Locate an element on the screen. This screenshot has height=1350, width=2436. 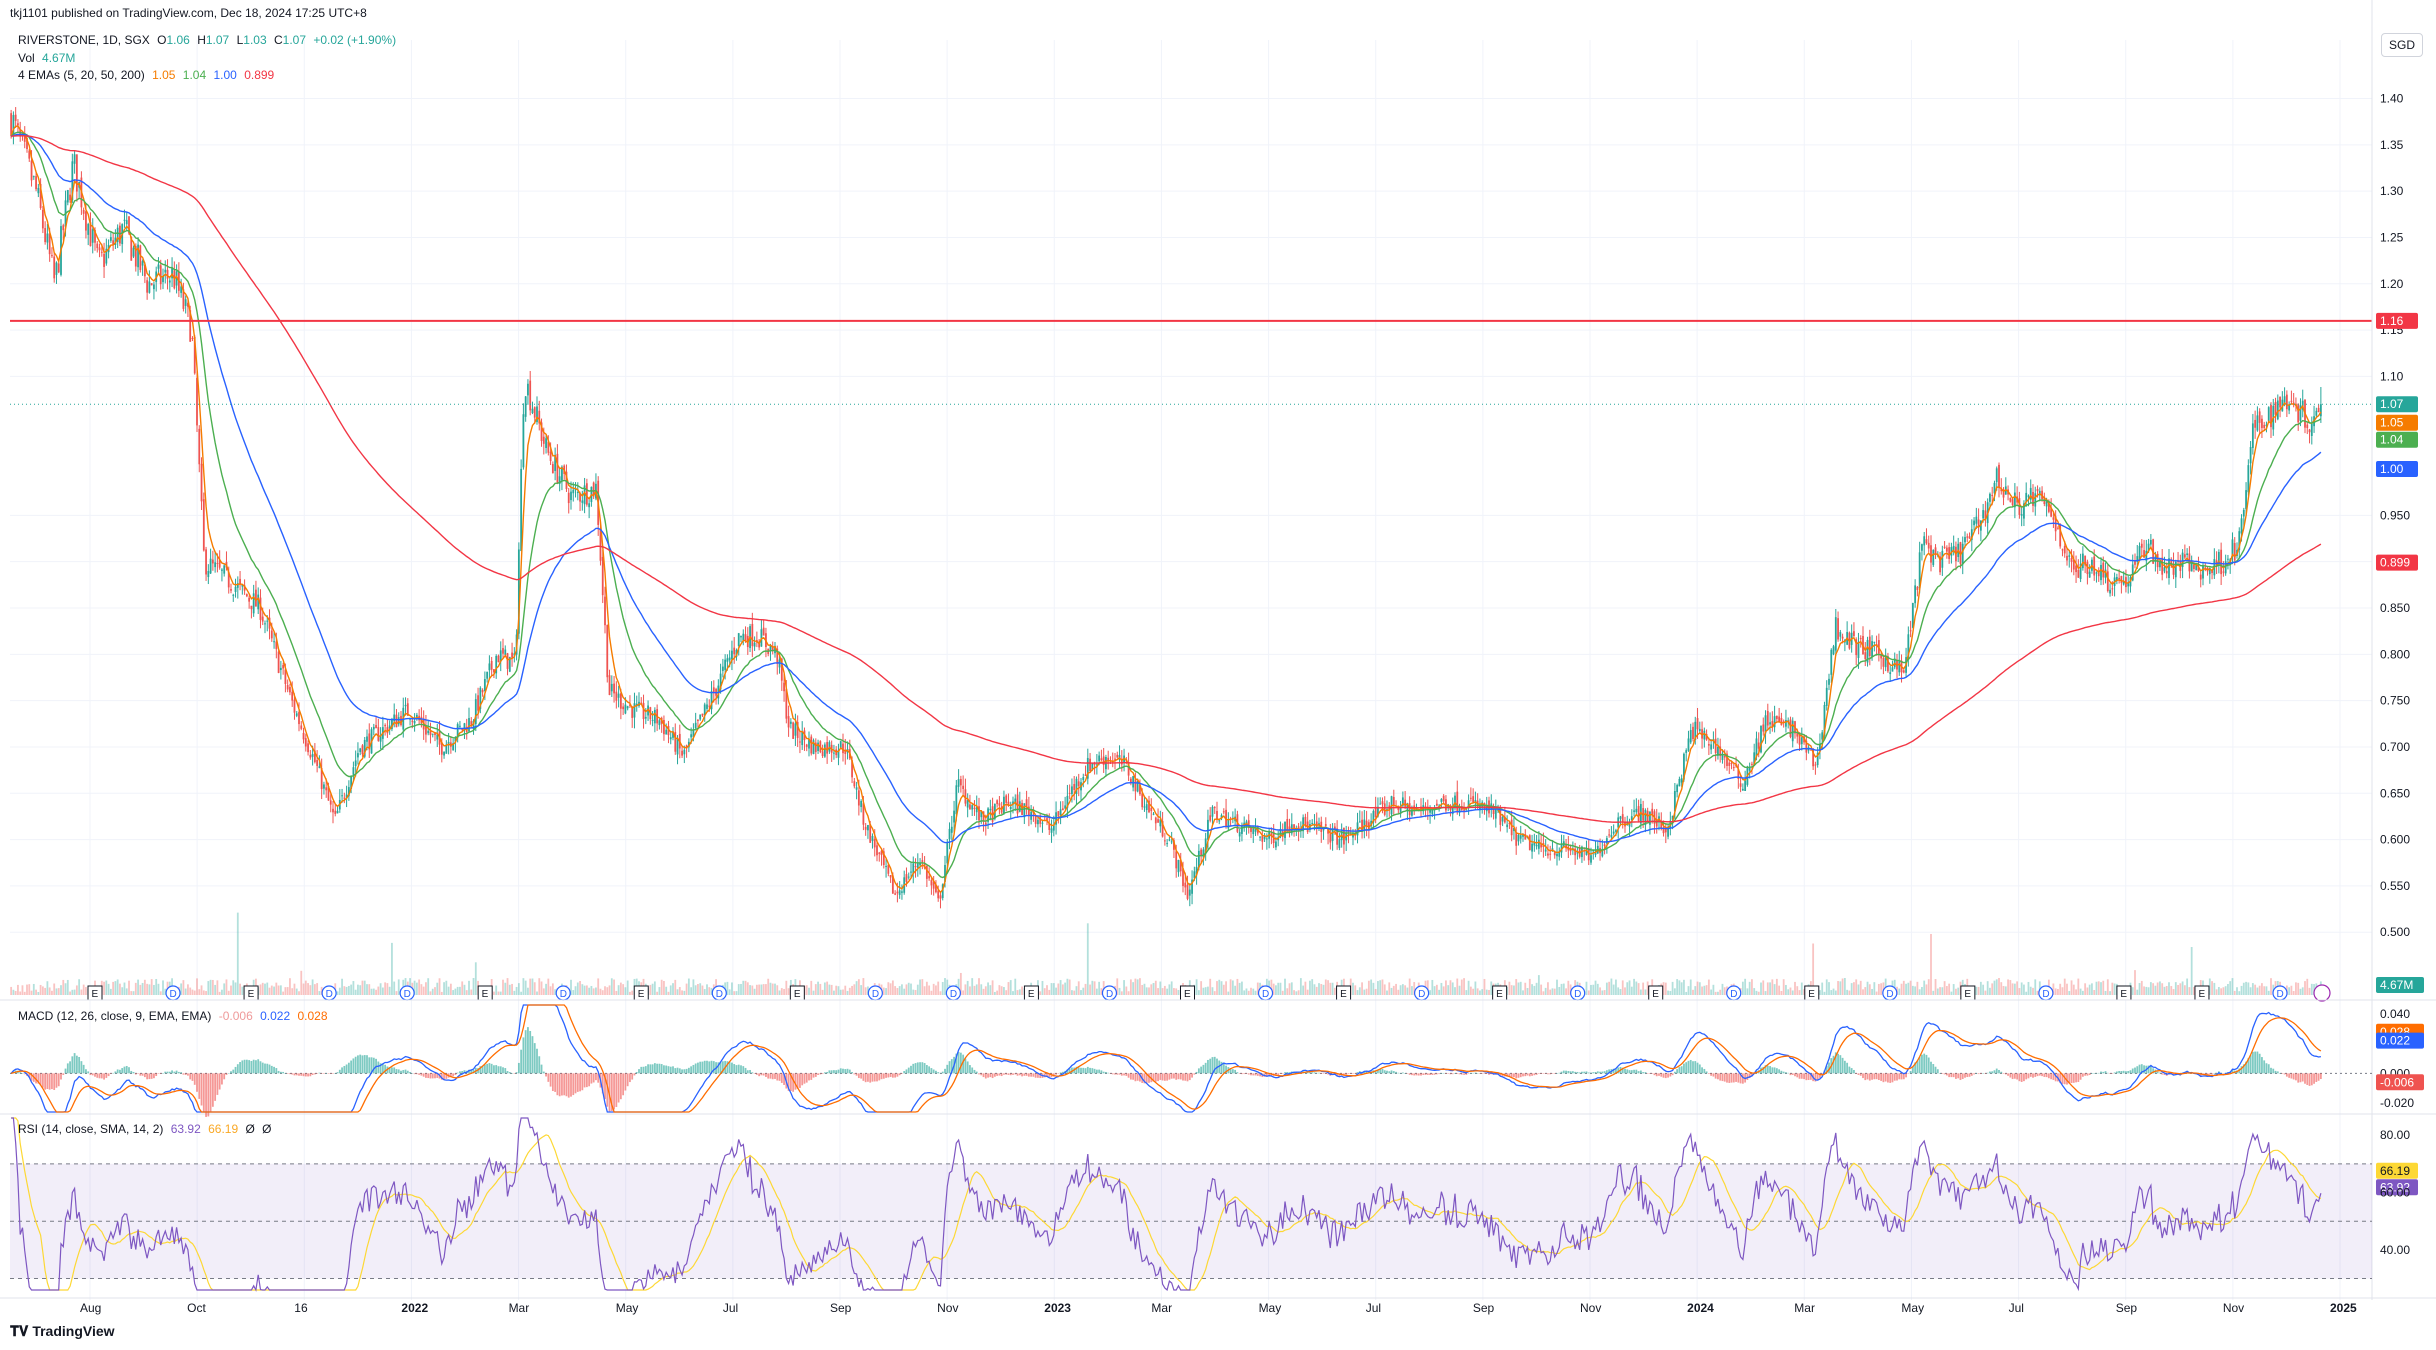
price-tick-label: 0.550 is located at coordinates (2395, 886).